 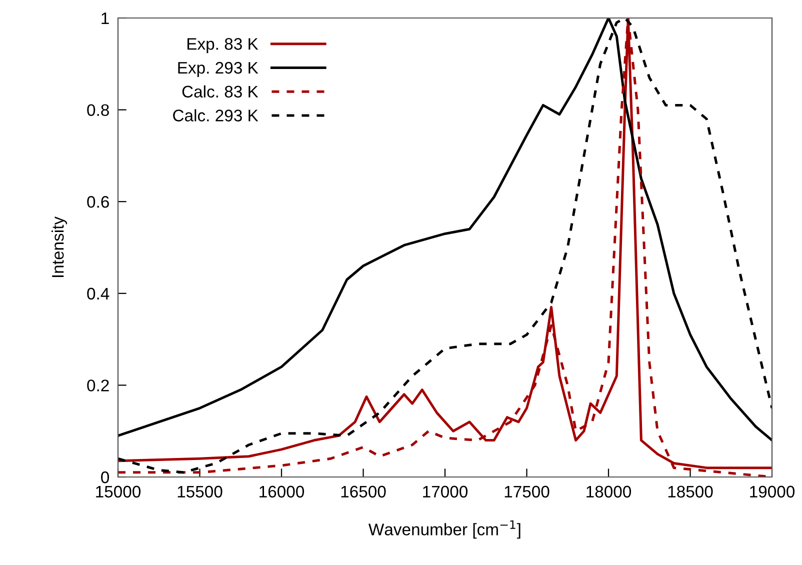 What do you see at coordinates (282, 492) in the screenshot?
I see `x-tick-label: 16000` at bounding box center [282, 492].